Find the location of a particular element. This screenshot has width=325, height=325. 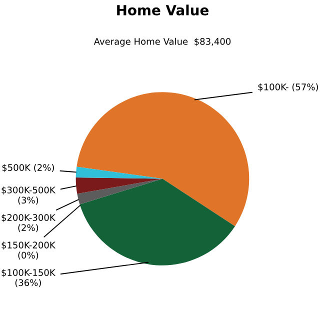

slice-label: $500K (2%) is located at coordinates (28, 168).